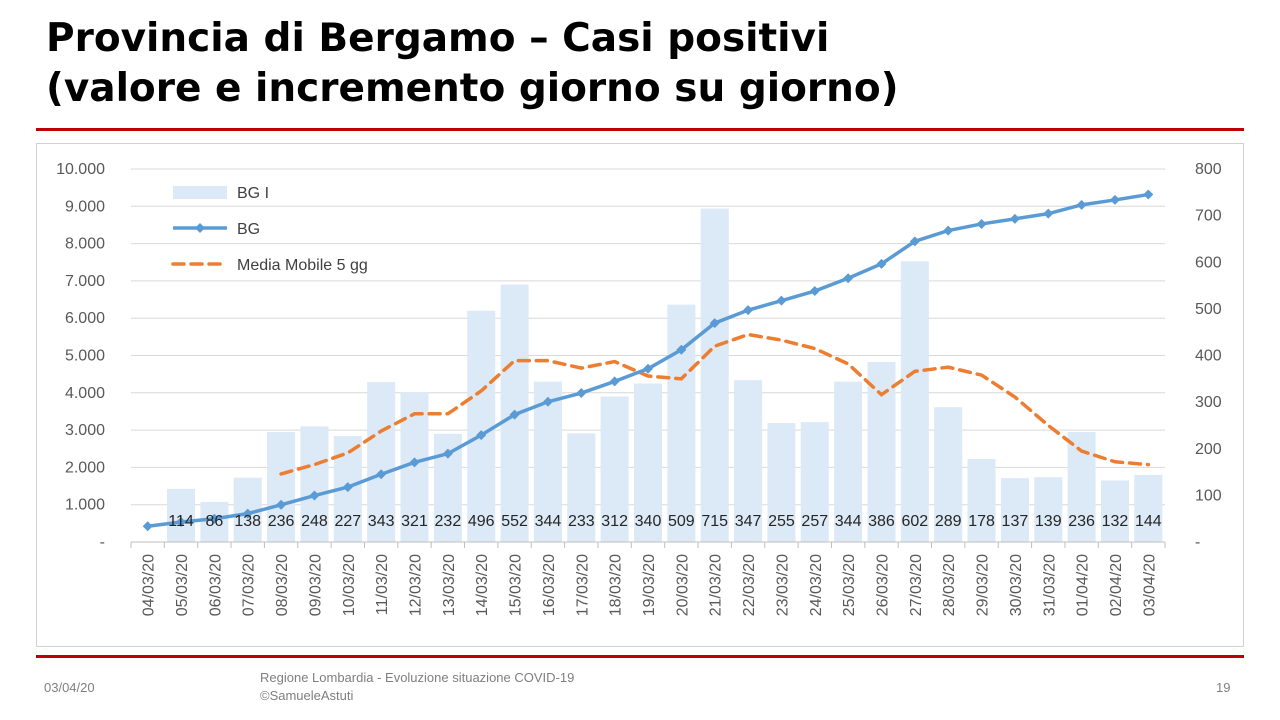 This screenshot has width=1280, height=720. Describe the element at coordinates (616, 585) in the screenshot. I see `x-axis-tick-label: 18/03/20` at that location.